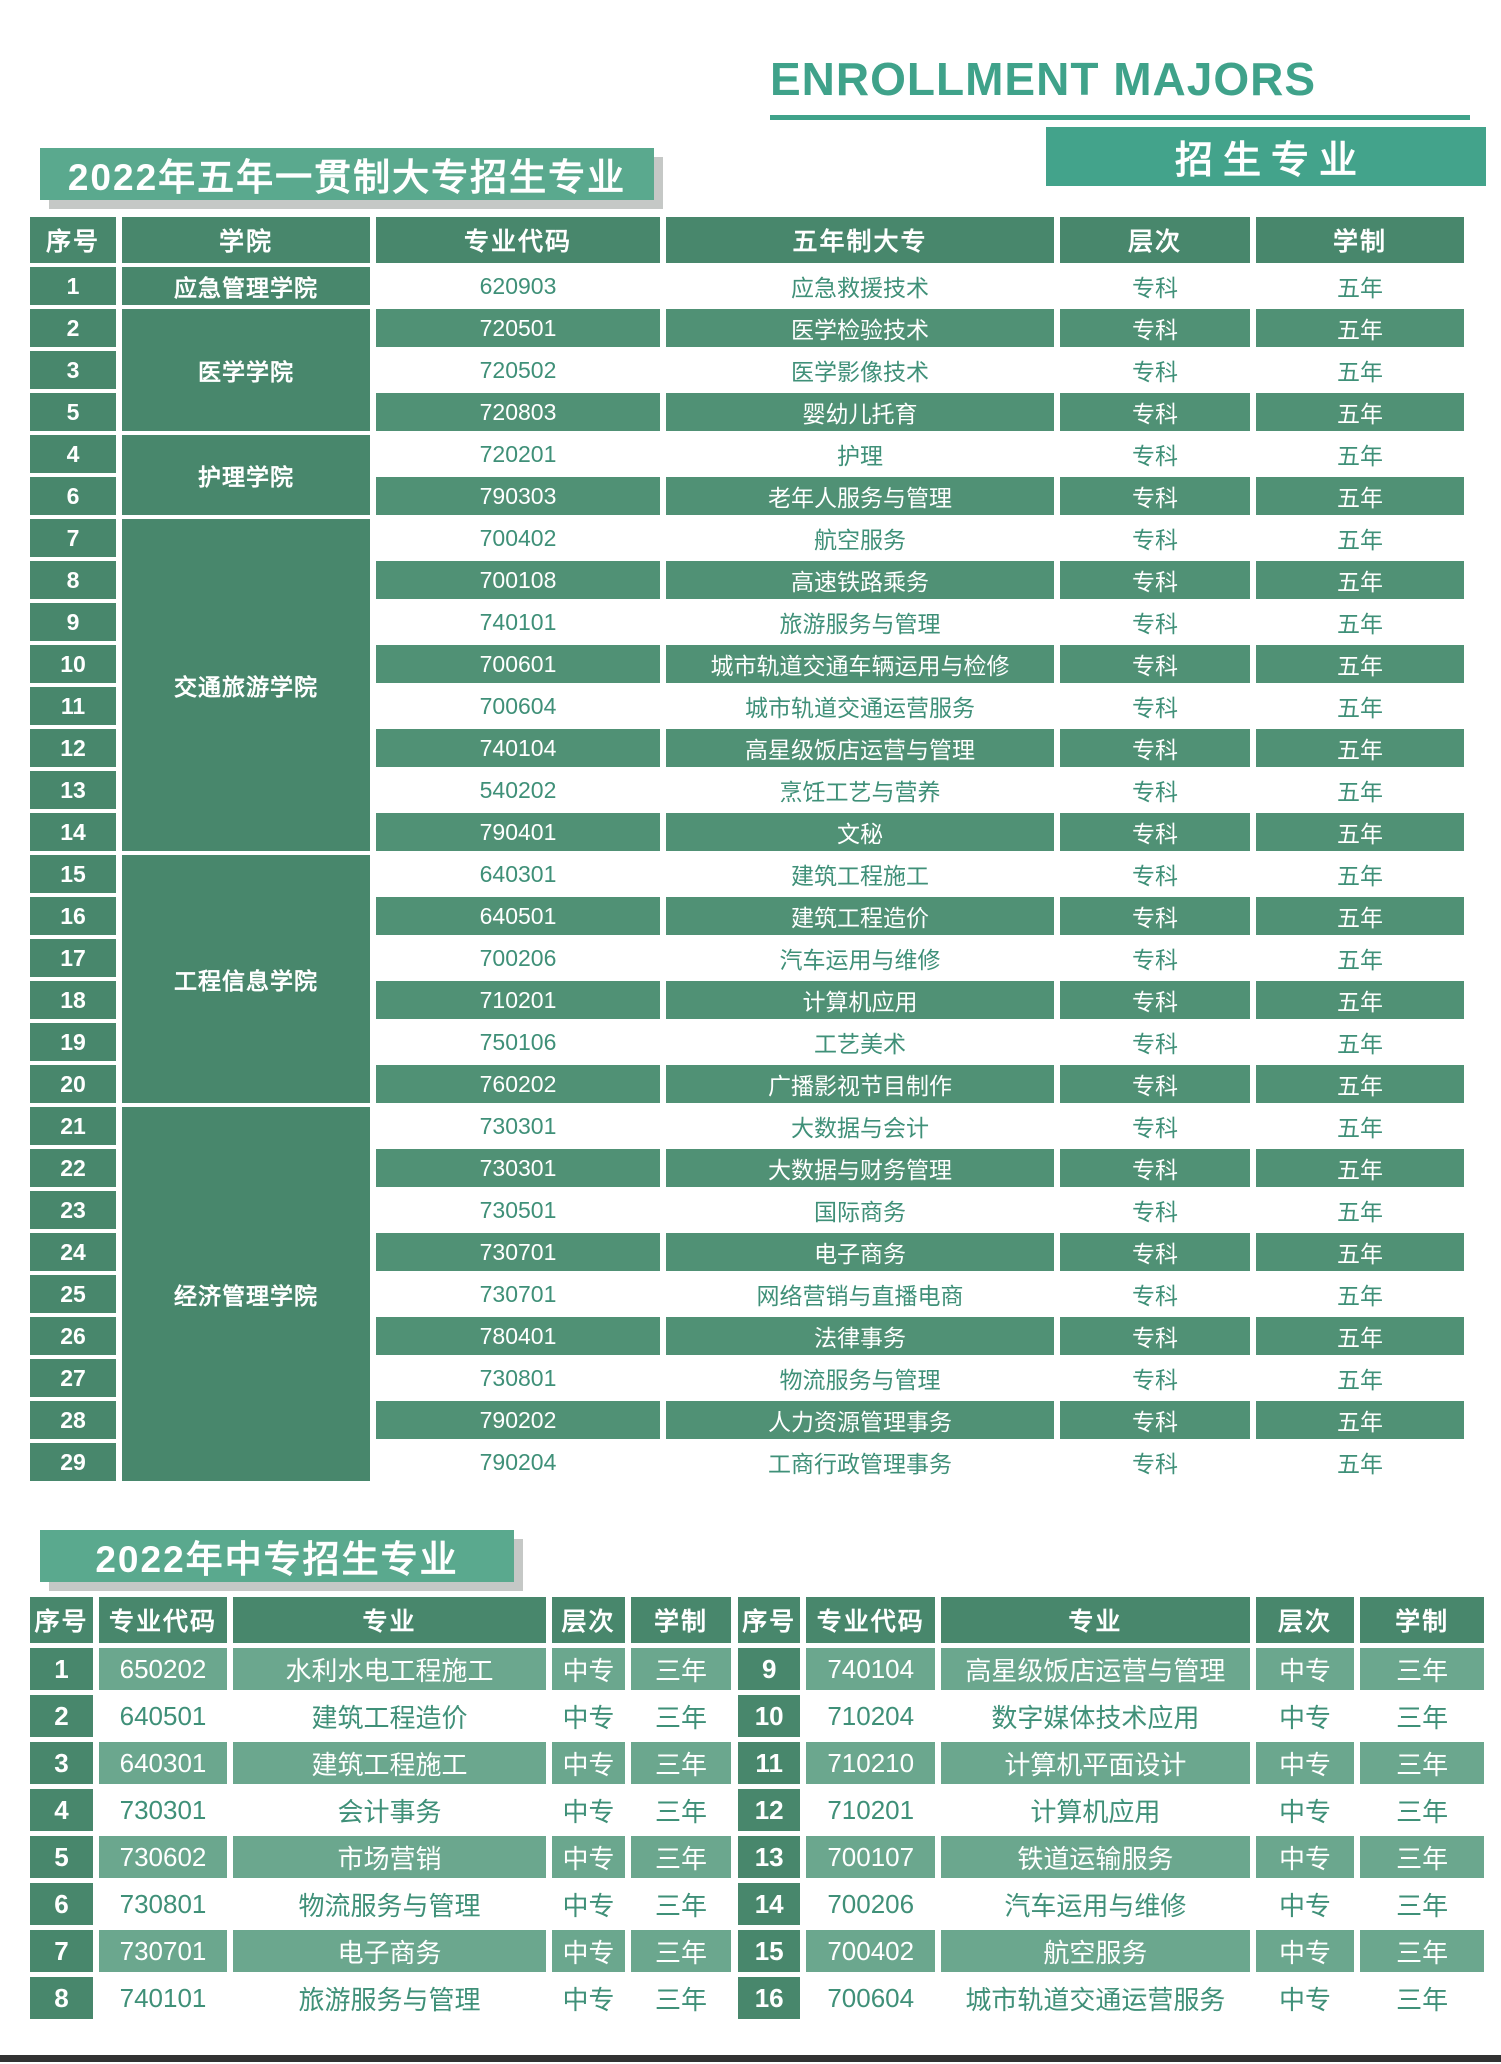 This screenshot has height=2064, width=1501. What do you see at coordinates (73, 1084) in the screenshot?
I see `row-number-cell: 20` at bounding box center [73, 1084].